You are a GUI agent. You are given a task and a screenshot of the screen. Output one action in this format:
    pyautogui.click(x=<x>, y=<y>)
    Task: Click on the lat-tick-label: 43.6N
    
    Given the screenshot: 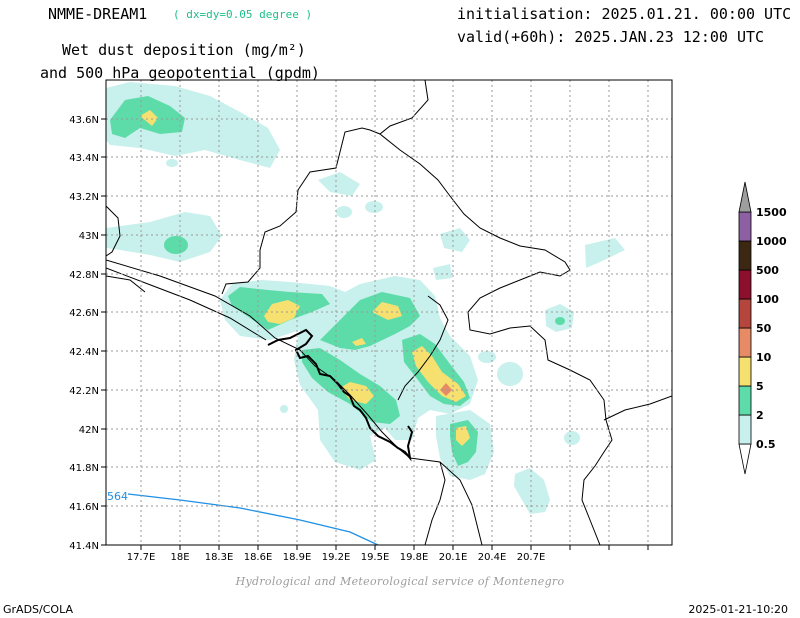 What is the action you would take?
    pyautogui.click(x=84, y=120)
    